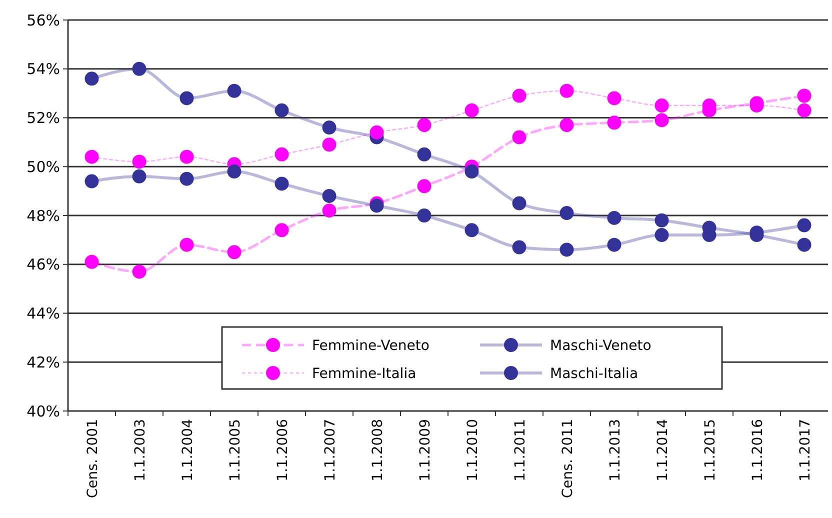  I want to click on x-tick-label: 1.1.2006, so click(282, 450).